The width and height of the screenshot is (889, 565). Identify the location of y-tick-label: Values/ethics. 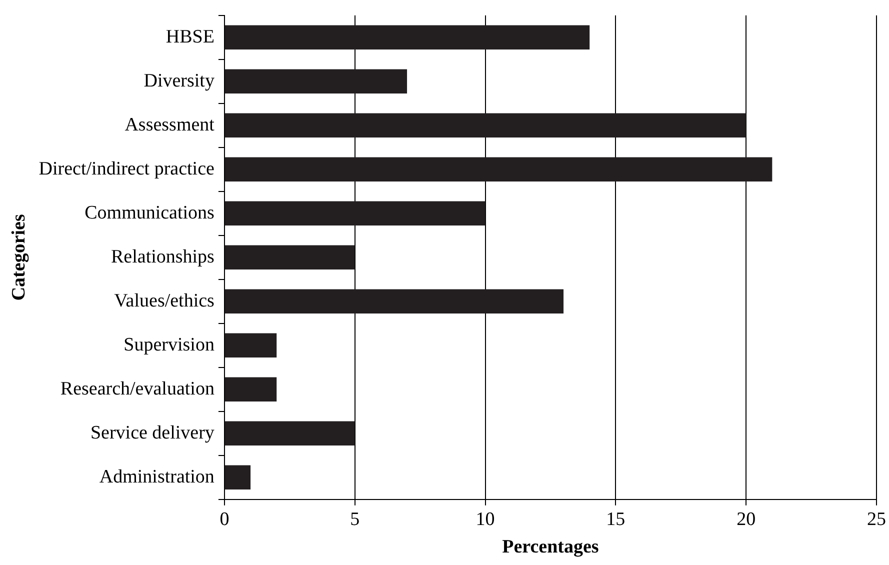
(164, 301).